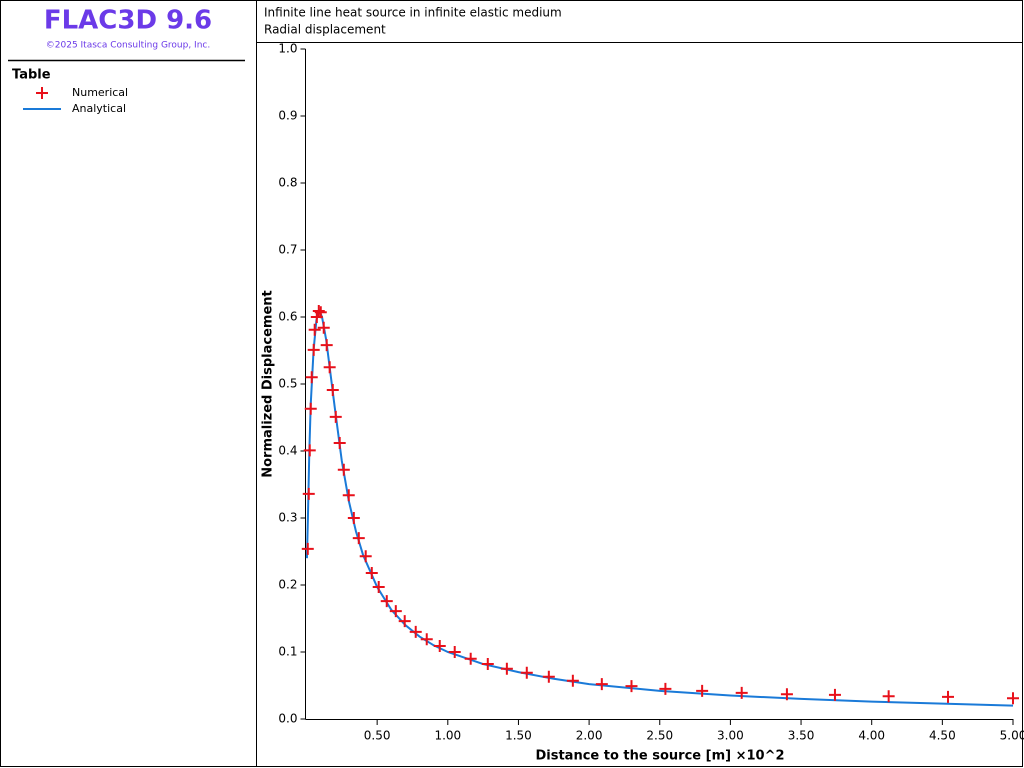 The width and height of the screenshot is (1024, 768). I want to click on x-tick-label: 3.00, so click(730, 736).